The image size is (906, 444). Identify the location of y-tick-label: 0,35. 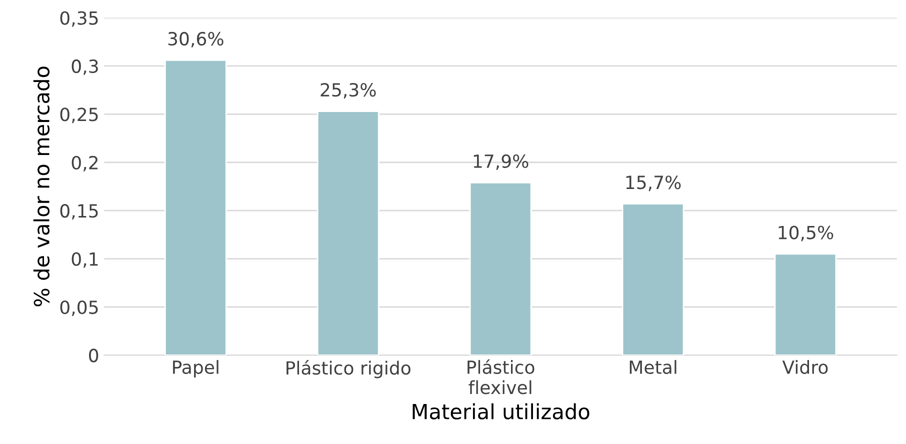
(79, 19).